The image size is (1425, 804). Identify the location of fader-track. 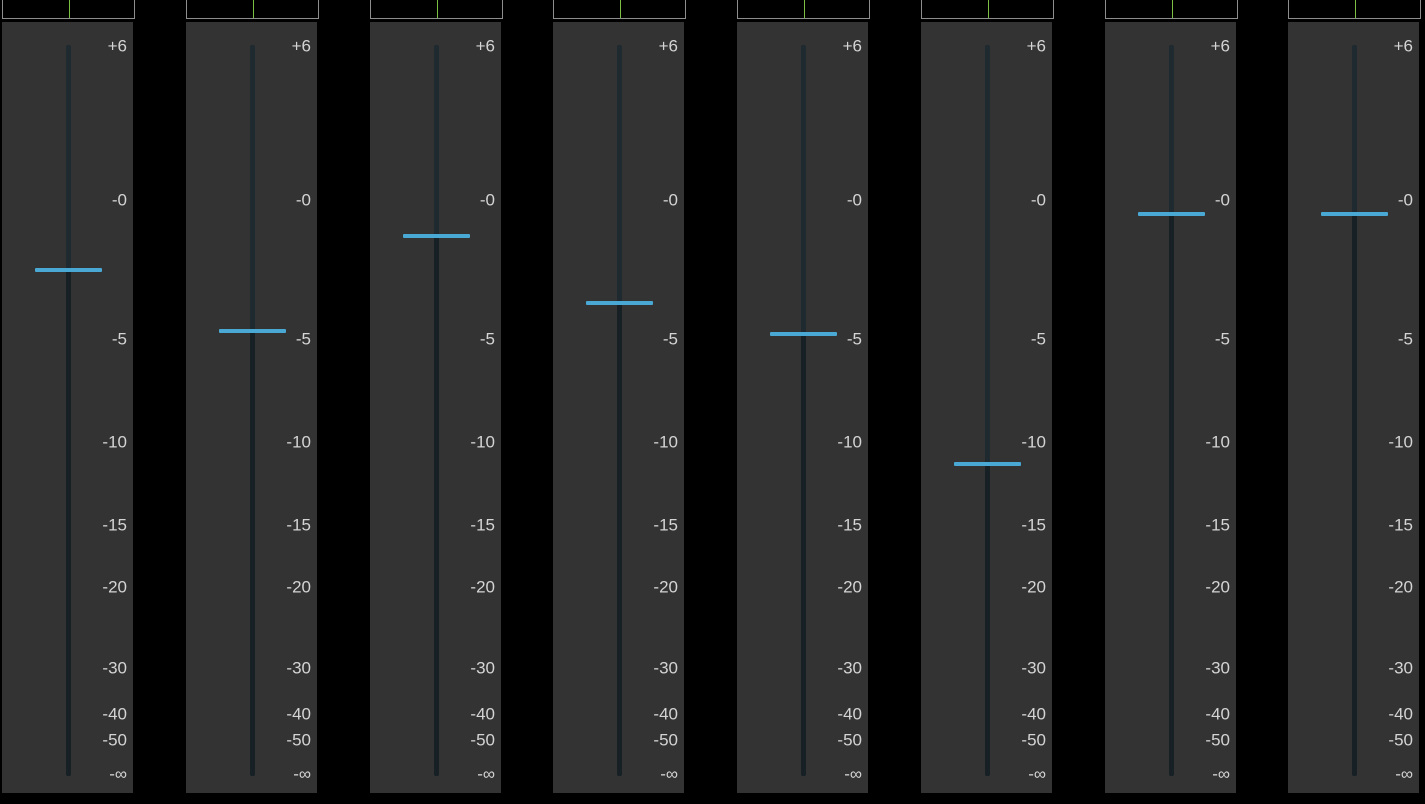
(987, 410).